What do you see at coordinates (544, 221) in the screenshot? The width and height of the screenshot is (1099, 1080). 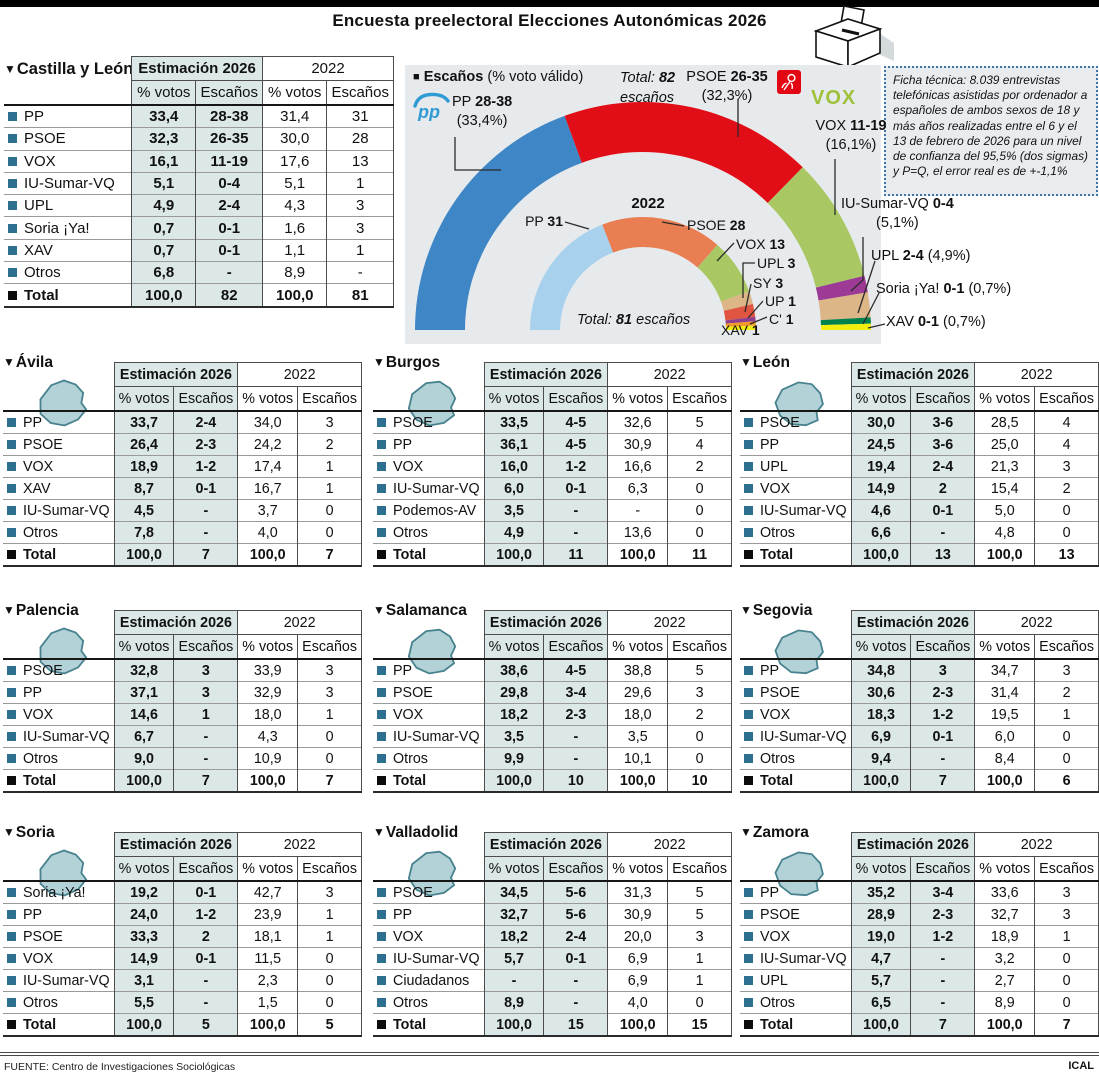 I see `inner-label-pp: PP 31` at bounding box center [544, 221].